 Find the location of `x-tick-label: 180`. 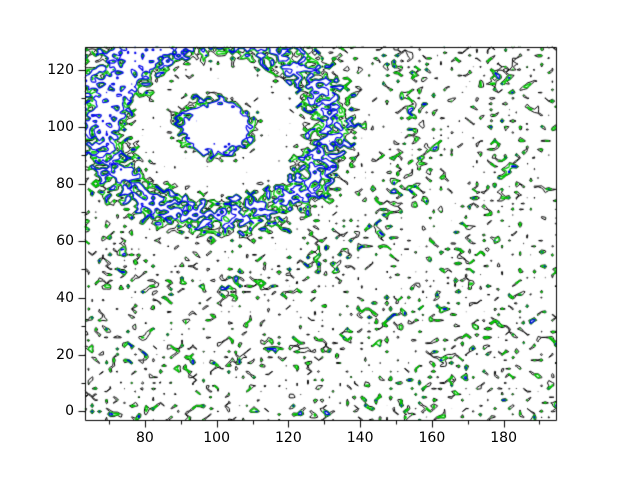

x-tick-label: 180 is located at coordinates (503, 438).